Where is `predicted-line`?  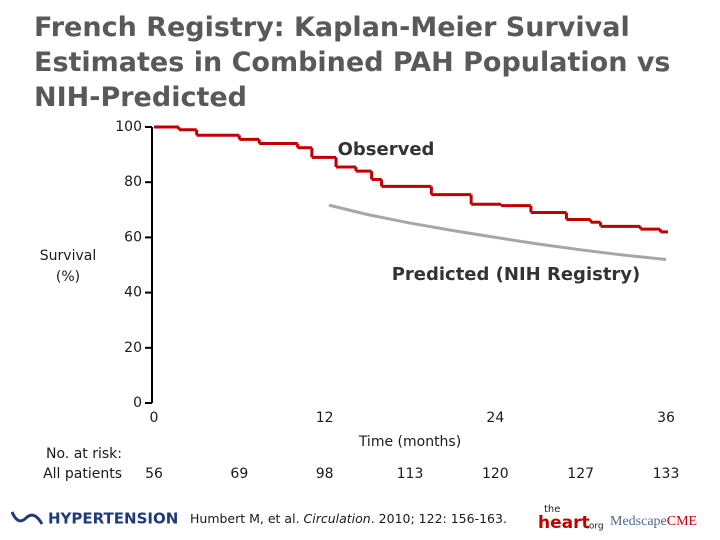
predicted-line is located at coordinates (497, 232).